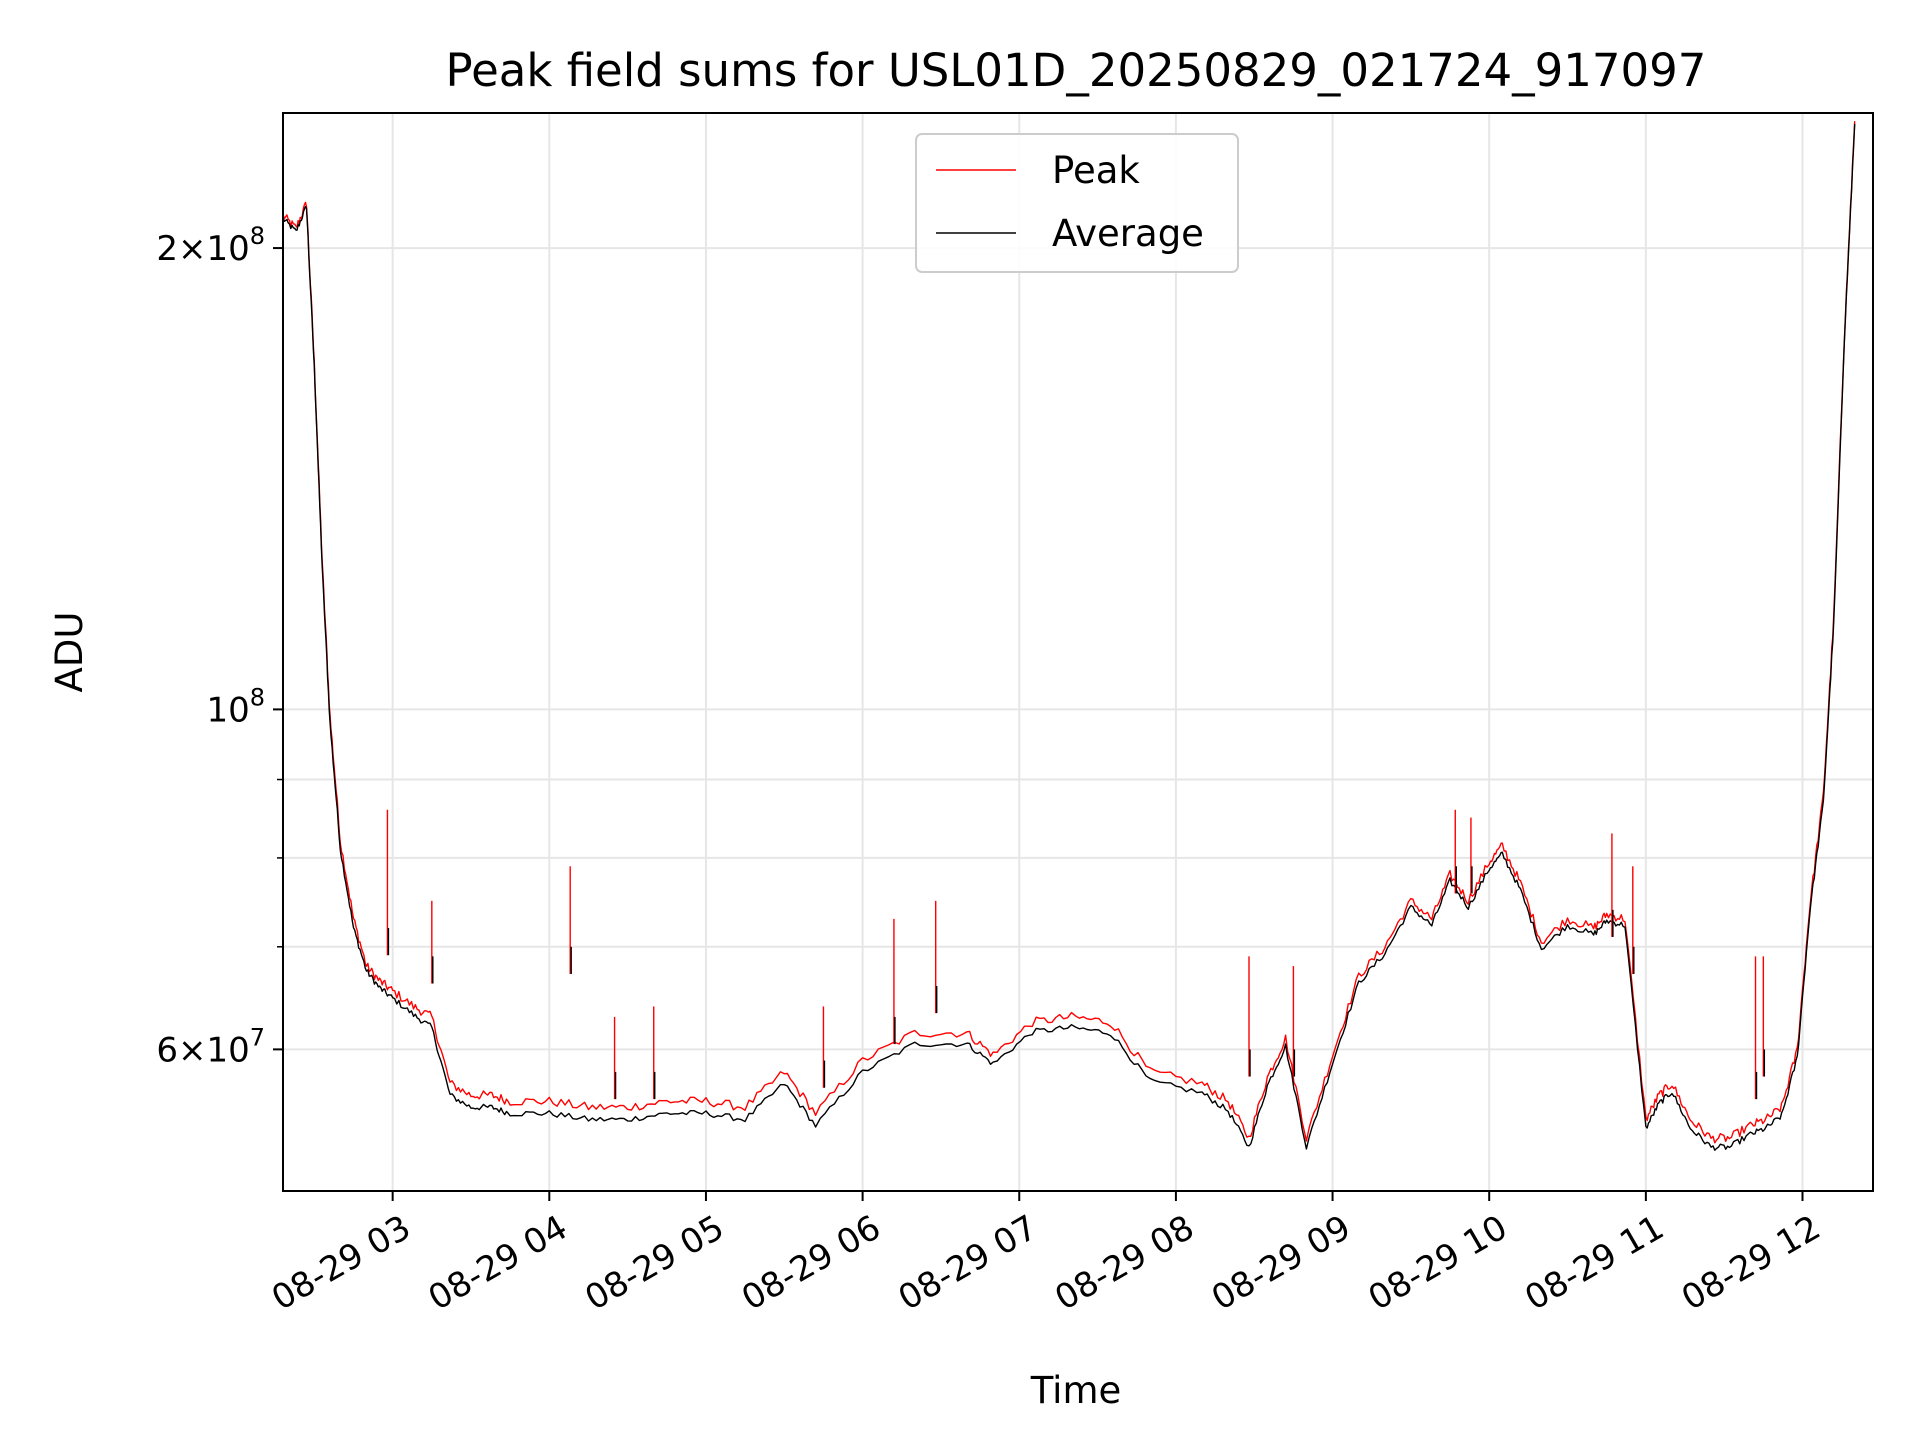 This screenshot has width=1920, height=1440. What do you see at coordinates (1096, 170) in the screenshot?
I see `legend-label-peak: Peak` at bounding box center [1096, 170].